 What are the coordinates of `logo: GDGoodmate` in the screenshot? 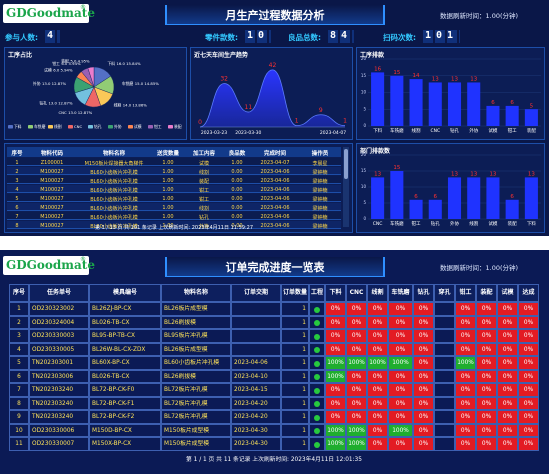 It's located at (50, 13).